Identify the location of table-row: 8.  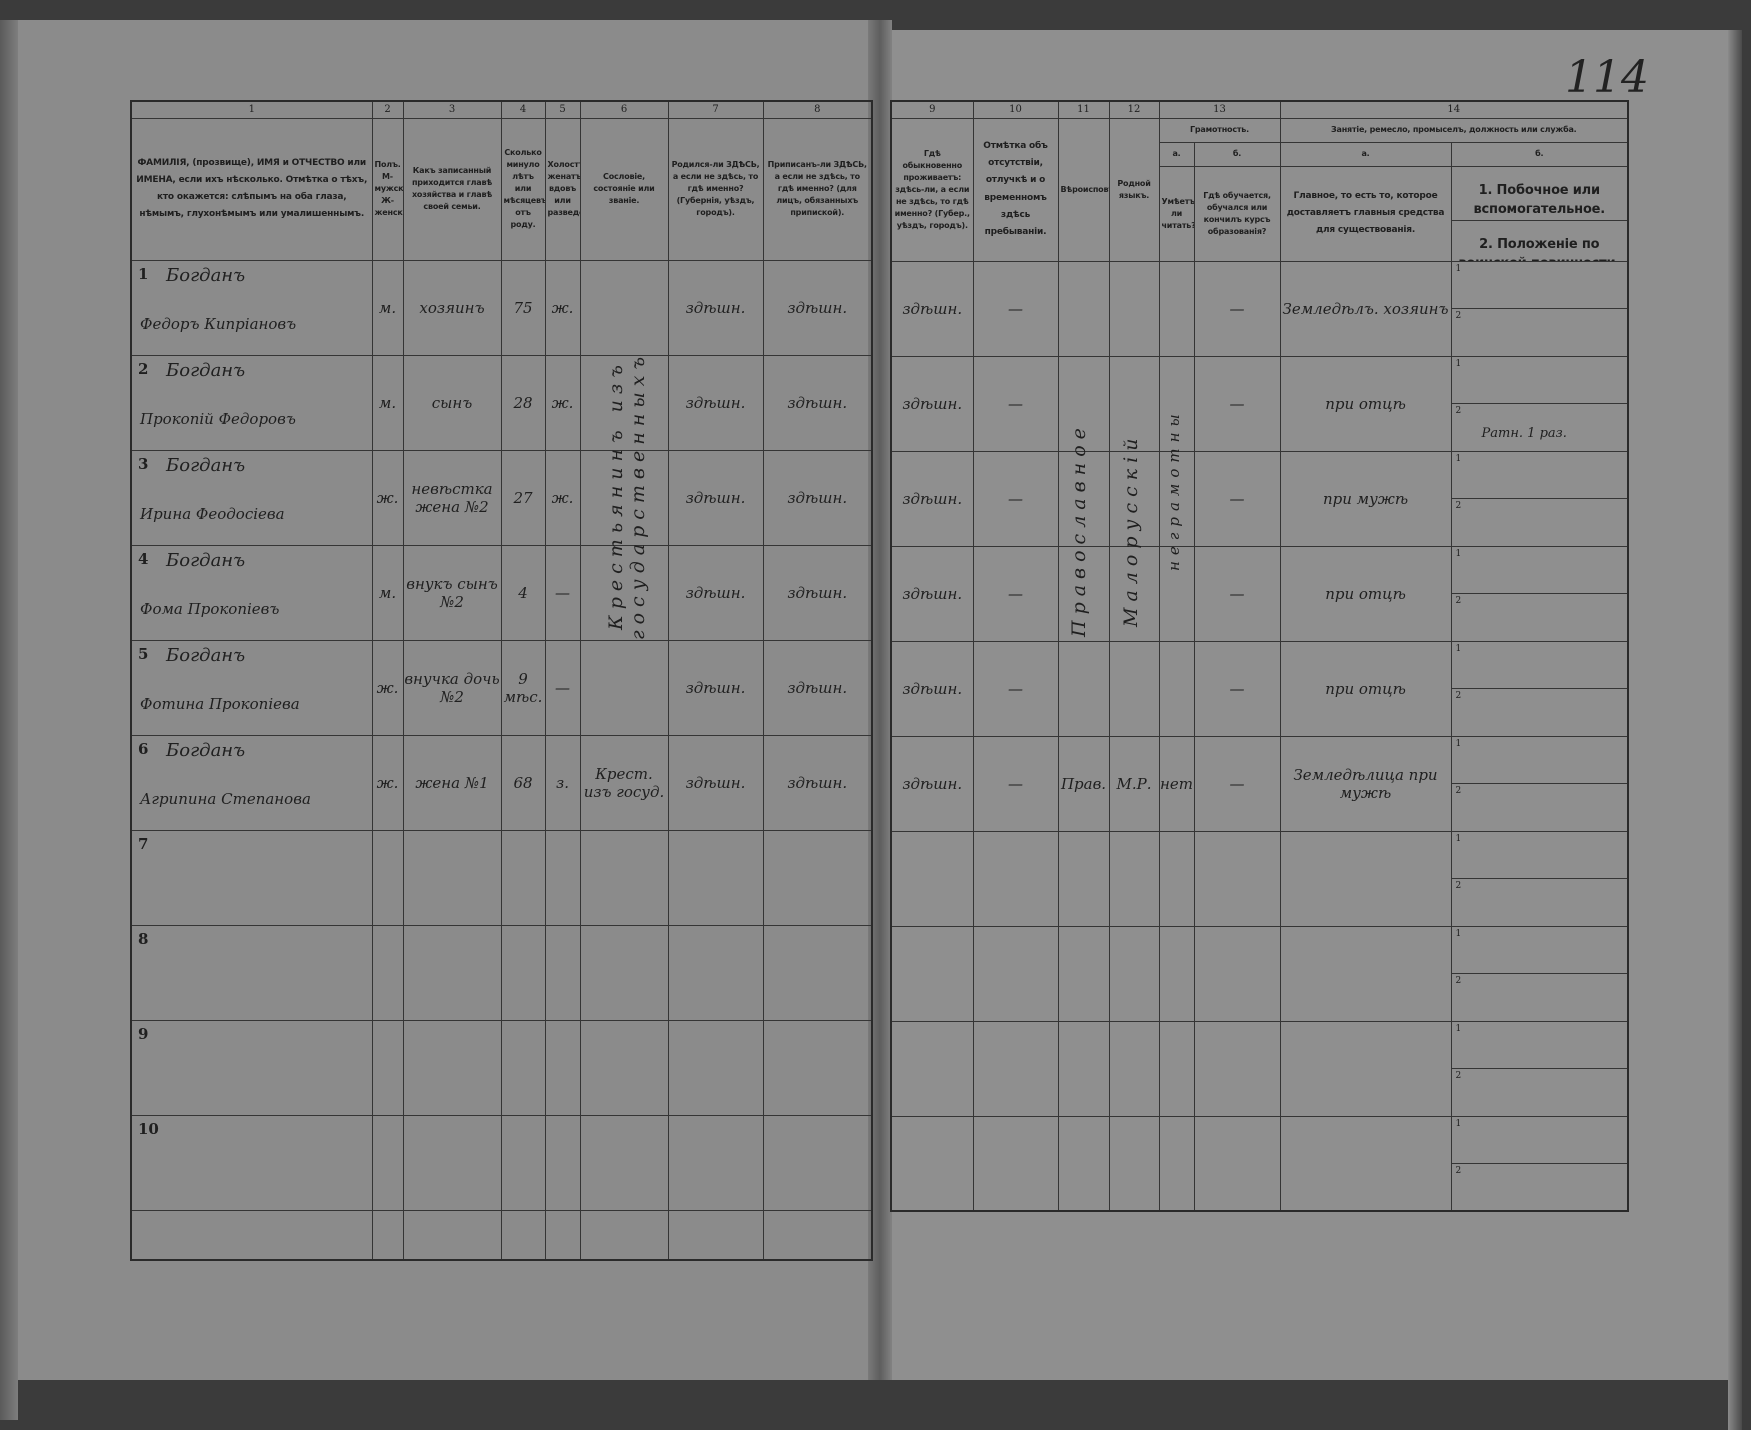
(501, 972).